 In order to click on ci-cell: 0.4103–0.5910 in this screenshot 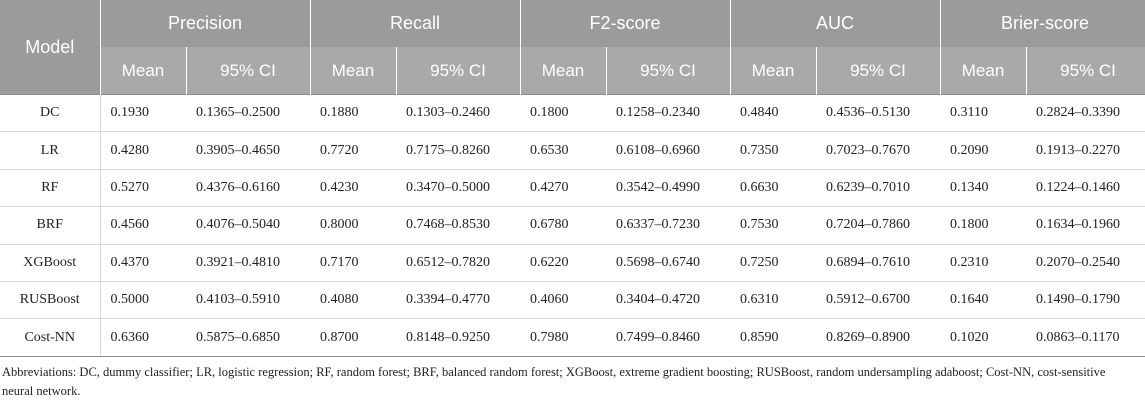, I will do `click(248, 300)`.